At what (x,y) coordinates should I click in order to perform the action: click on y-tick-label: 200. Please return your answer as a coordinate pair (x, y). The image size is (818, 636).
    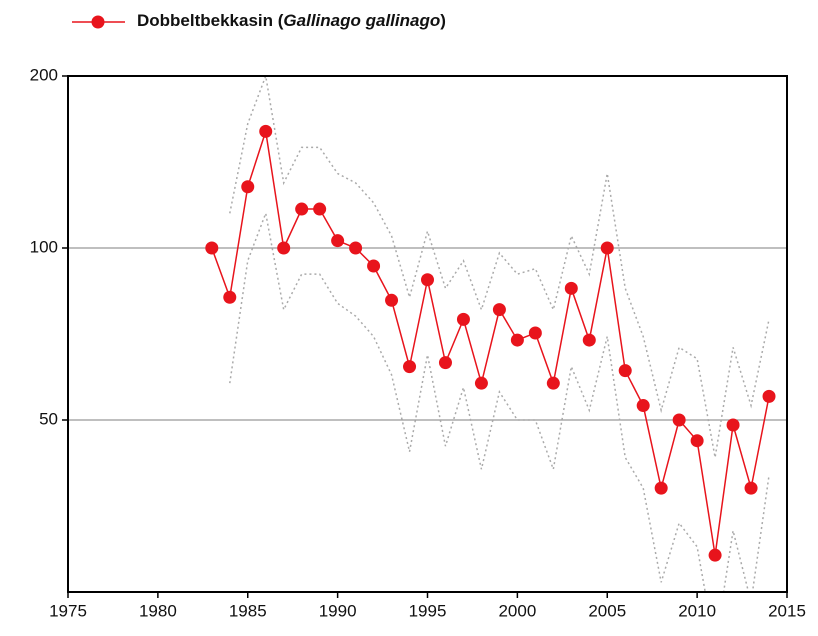
    Looking at the image, I should click on (44, 74).